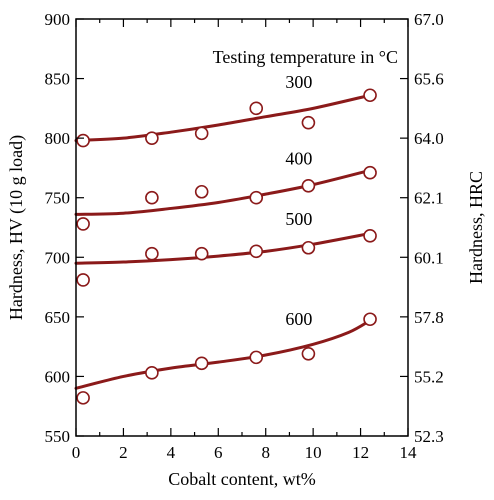 This screenshot has height=500, width=494. I want to click on series-300: 300, so click(225, 110).